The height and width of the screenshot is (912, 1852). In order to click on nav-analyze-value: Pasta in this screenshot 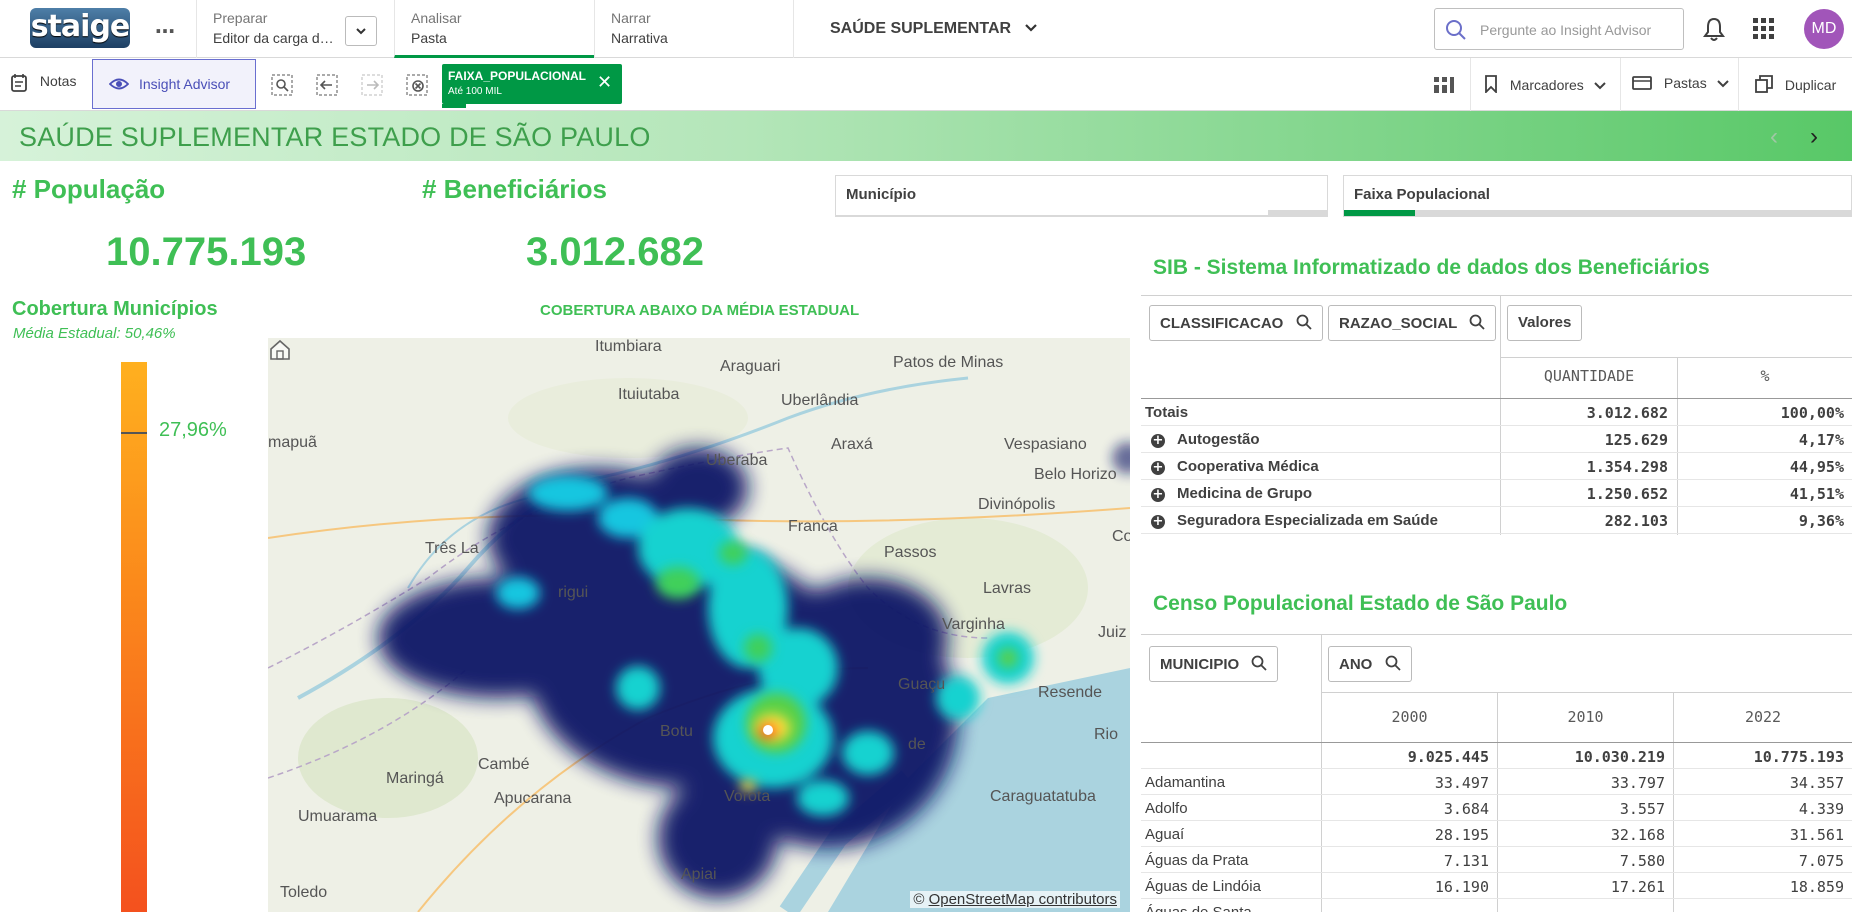, I will do `click(429, 38)`.